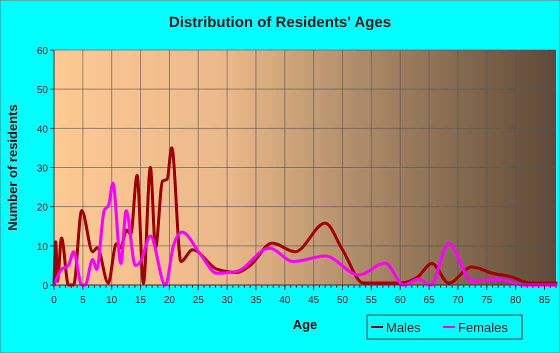  I want to click on x-axis-title: Age, so click(305, 324).